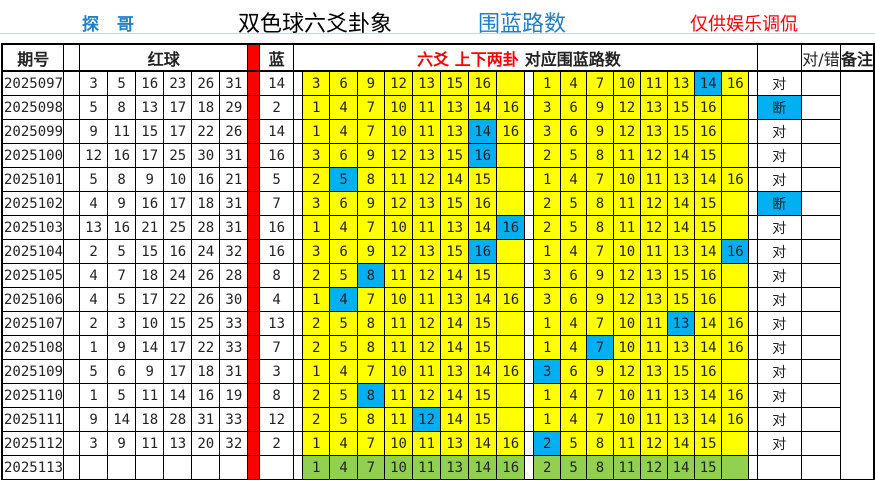 This screenshot has width=875, height=480. Describe the element at coordinates (33, 131) in the screenshot. I see `issue-cell: 2025099` at that location.